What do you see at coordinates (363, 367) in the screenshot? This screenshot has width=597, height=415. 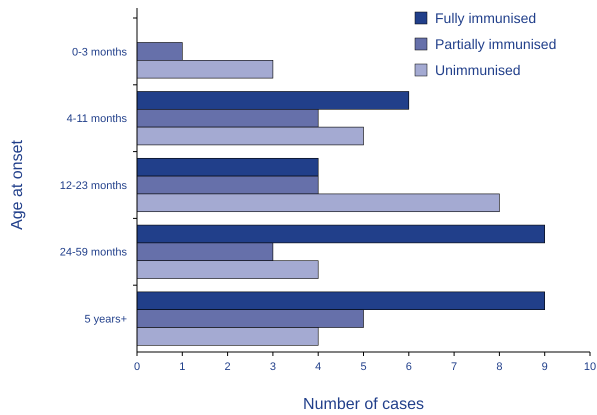 I see `x-tick-label: 5` at bounding box center [363, 367].